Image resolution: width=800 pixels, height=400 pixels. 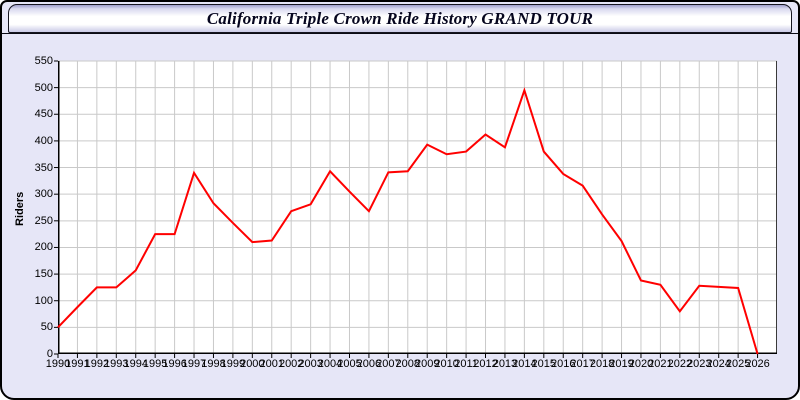 I want to click on y-tick-label: 300, so click(x=43, y=194).